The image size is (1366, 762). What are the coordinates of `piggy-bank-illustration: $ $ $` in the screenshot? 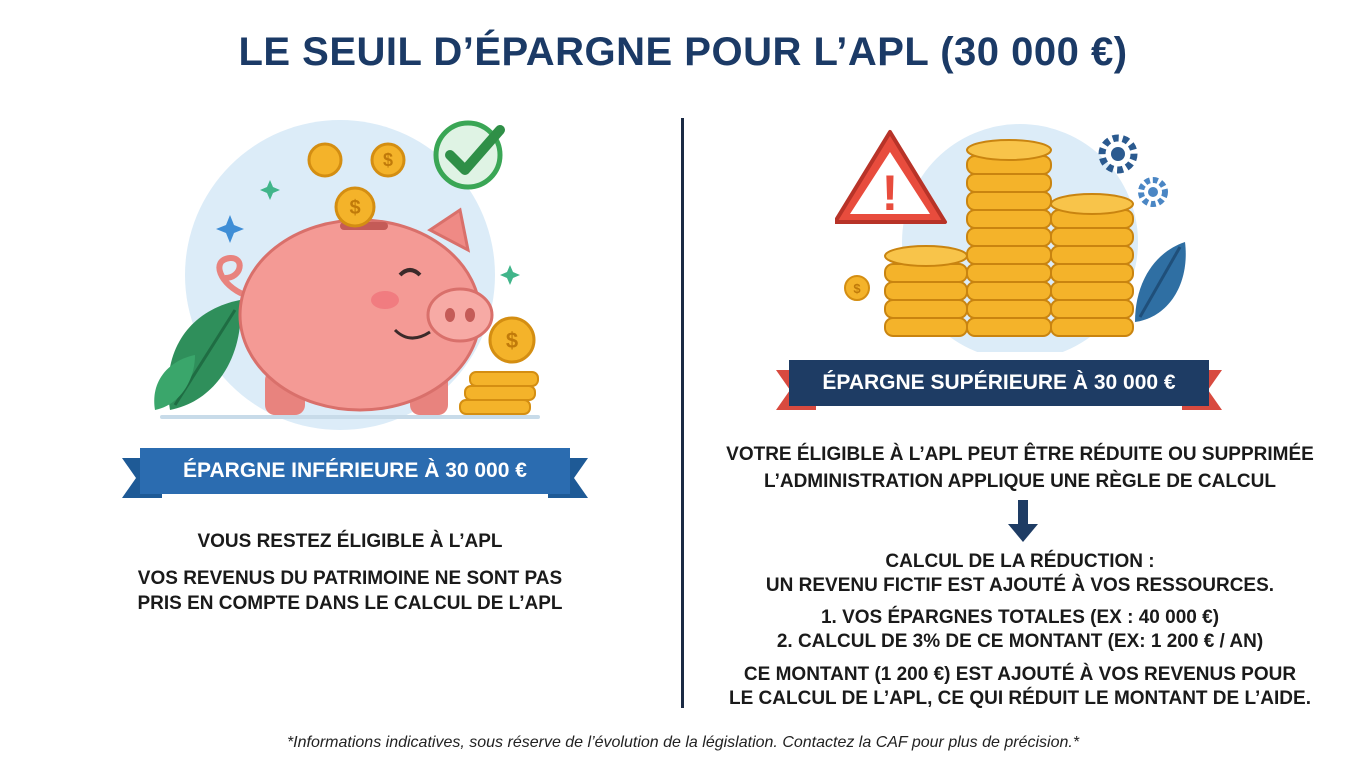 It's located at (347, 275).